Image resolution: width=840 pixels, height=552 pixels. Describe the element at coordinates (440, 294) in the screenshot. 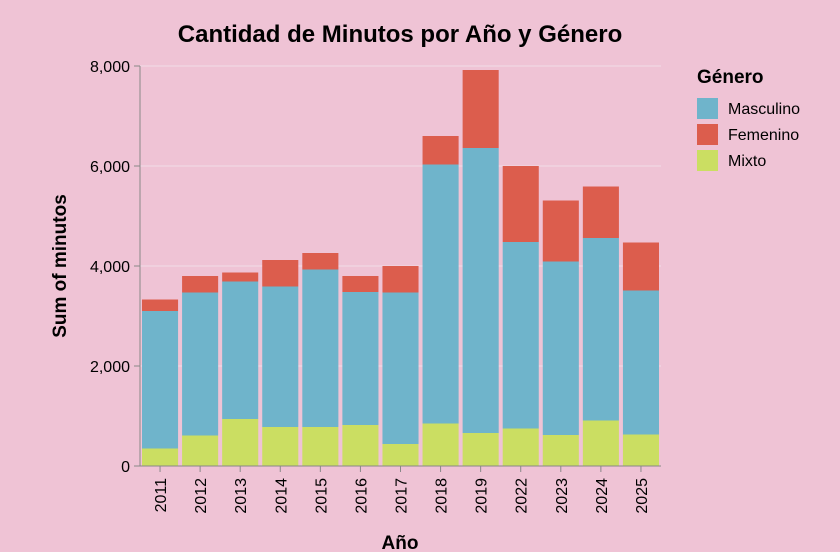

I see `bar-masculino-2018` at that location.